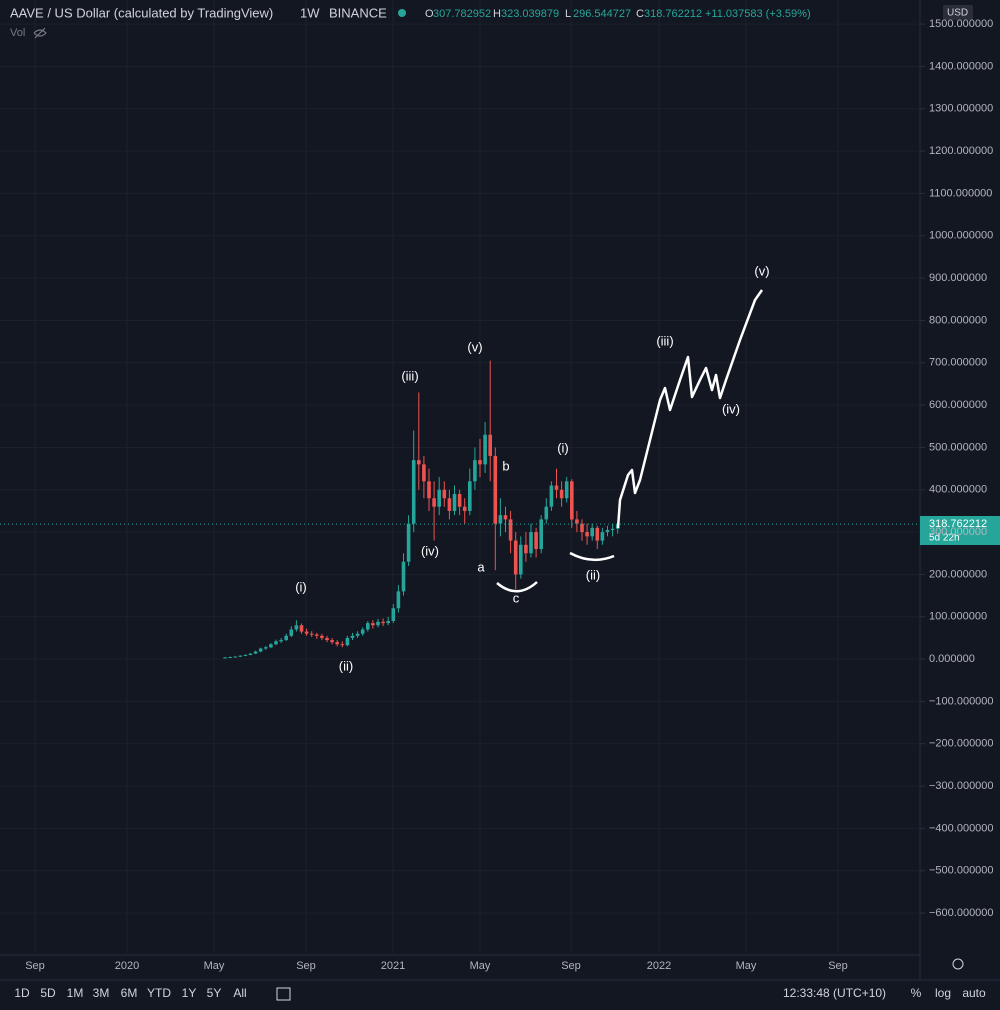 Image resolution: width=1000 pixels, height=1010 pixels. Describe the element at coordinates (530, 14) in the screenshot. I see `ohlc-value: 323.039879` at that location.